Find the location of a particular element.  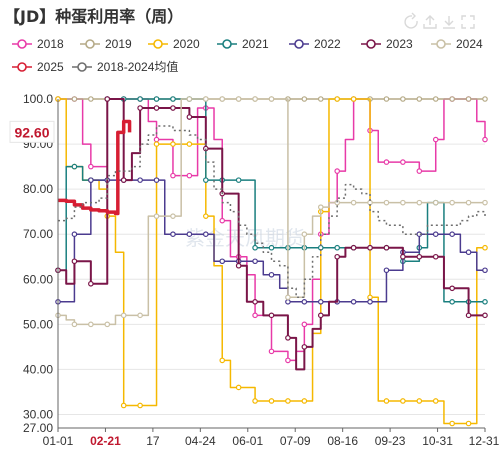

legend-label: 2021 is located at coordinates (255, 44).